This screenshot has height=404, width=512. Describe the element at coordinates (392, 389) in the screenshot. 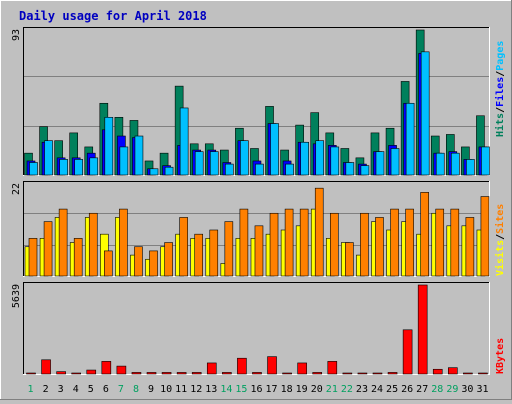

I see `day-label-25: 25` at that location.